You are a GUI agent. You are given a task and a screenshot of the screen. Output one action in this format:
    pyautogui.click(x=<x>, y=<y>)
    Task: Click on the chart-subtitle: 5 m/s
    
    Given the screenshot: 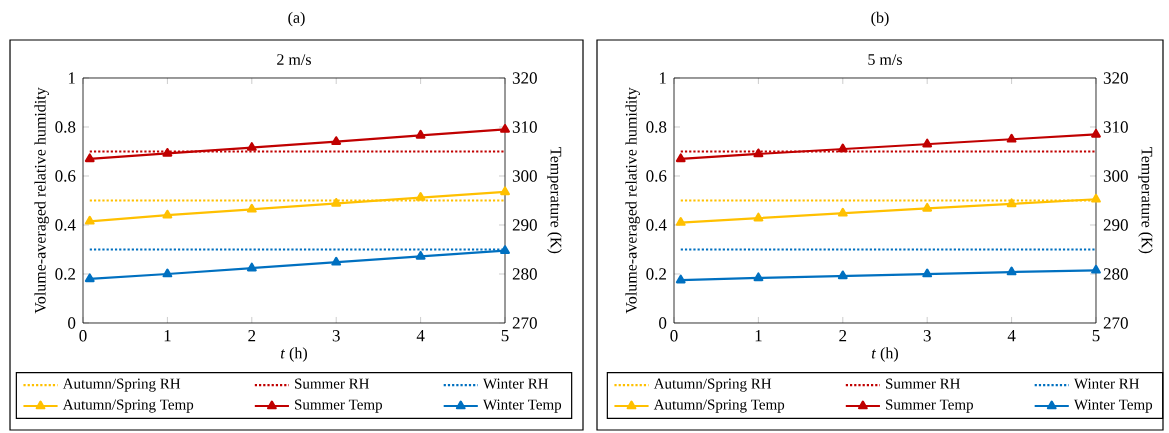 What is the action you would take?
    pyautogui.click(x=885, y=59)
    